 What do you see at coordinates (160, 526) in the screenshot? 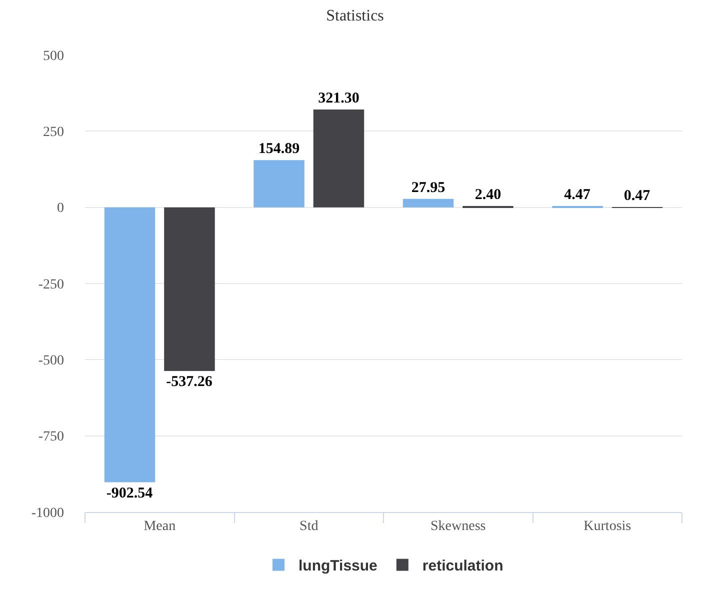
I see `x-tick-label: Mean` at bounding box center [160, 526].